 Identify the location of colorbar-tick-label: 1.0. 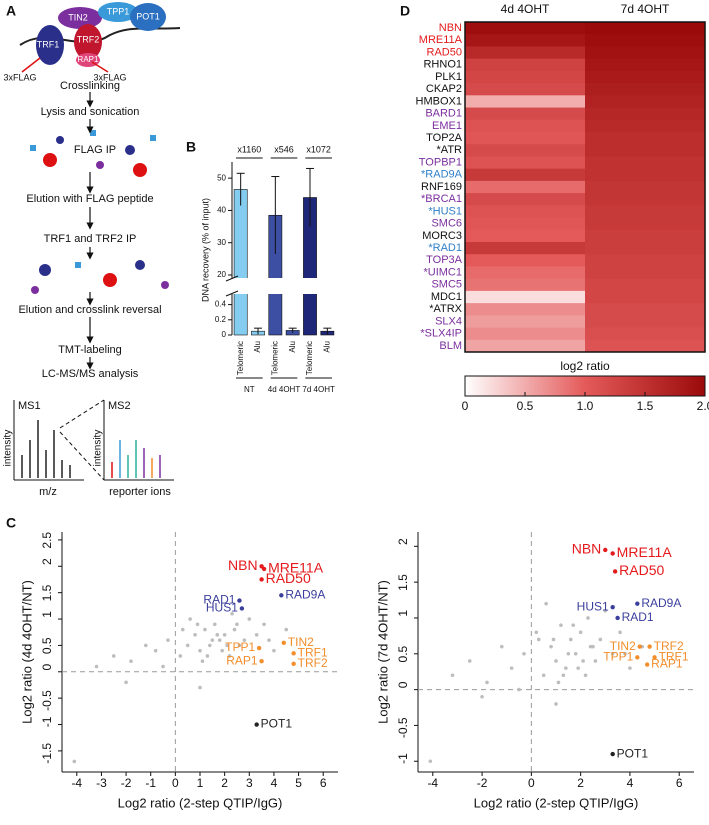
(585, 406).